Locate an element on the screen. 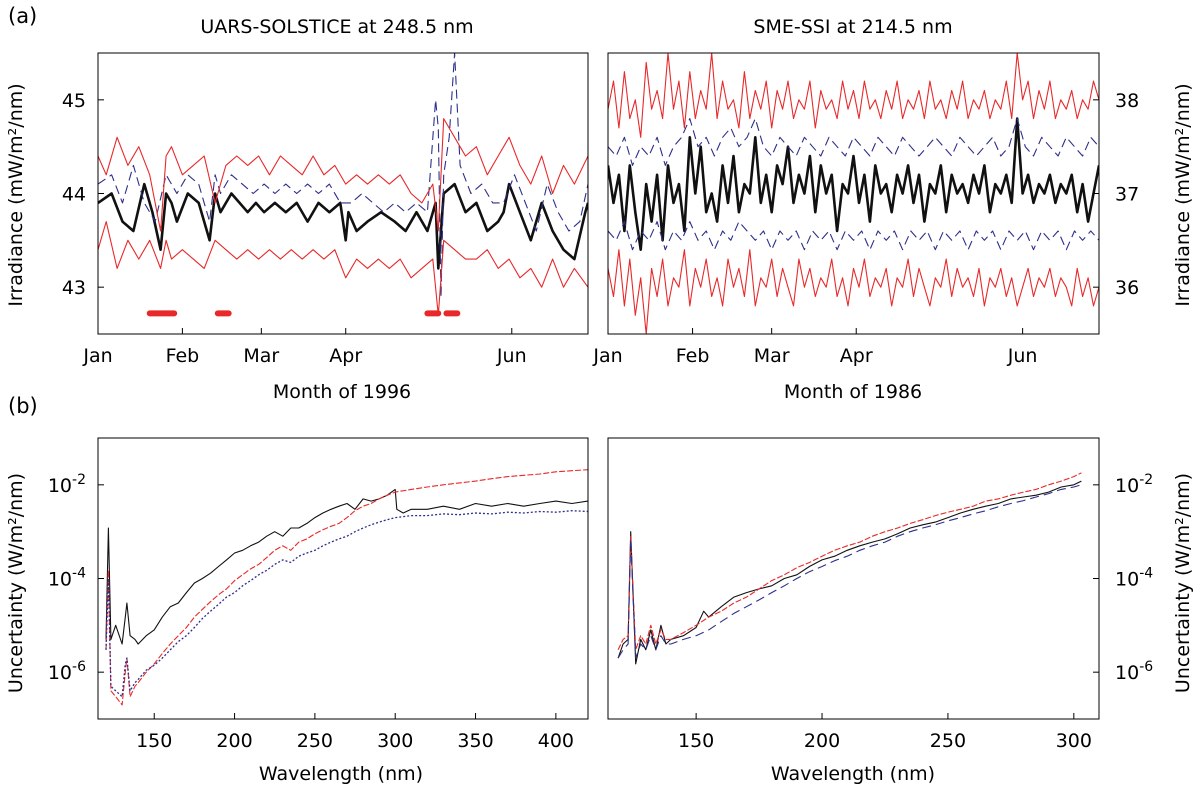 This screenshot has width=1200, height=795. b-left-ytick-label: 10⁻⁴ is located at coordinates (67, 578).